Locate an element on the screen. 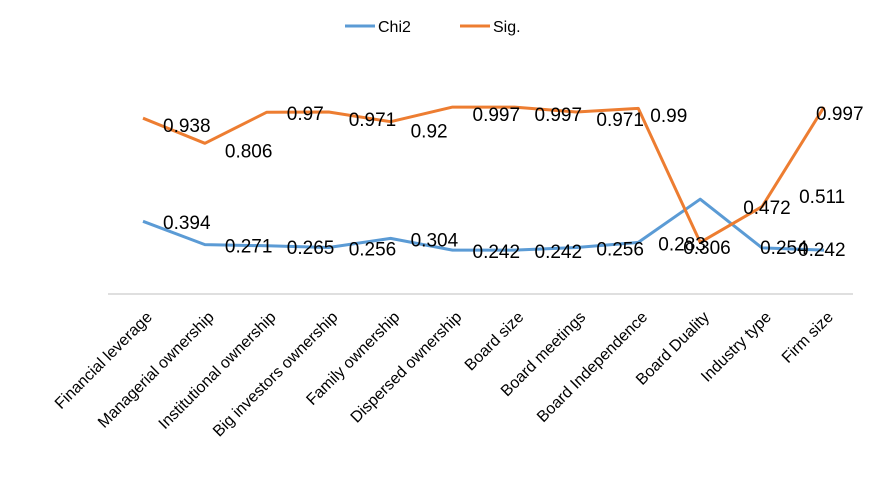 The image size is (874, 493). x-tick-label-3: Big investors ownership is located at coordinates (276, 375).